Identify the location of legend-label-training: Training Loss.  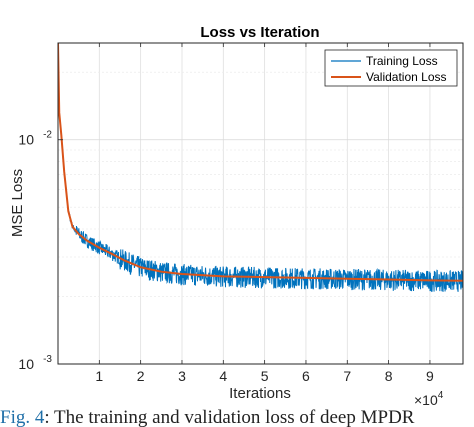
(402, 61).